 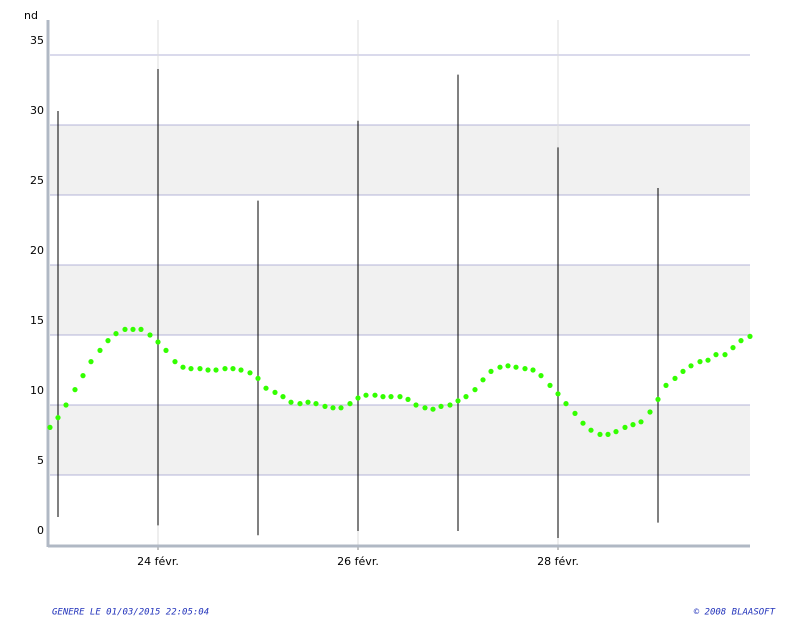 I want to click on y-tick-label: 10, so click(x=37, y=390).